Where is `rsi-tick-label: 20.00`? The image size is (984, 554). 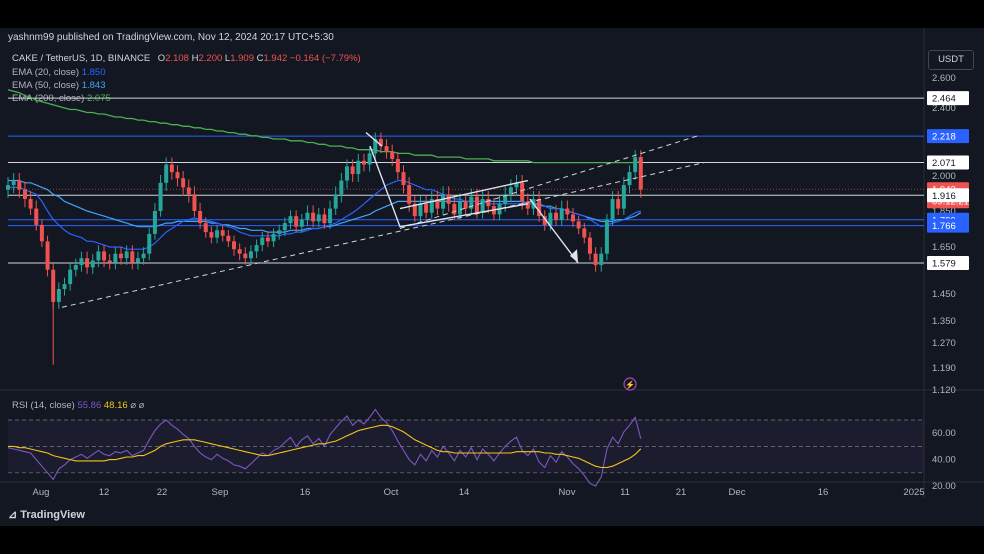
rsi-tick-label: 20.00 is located at coordinates (944, 486).